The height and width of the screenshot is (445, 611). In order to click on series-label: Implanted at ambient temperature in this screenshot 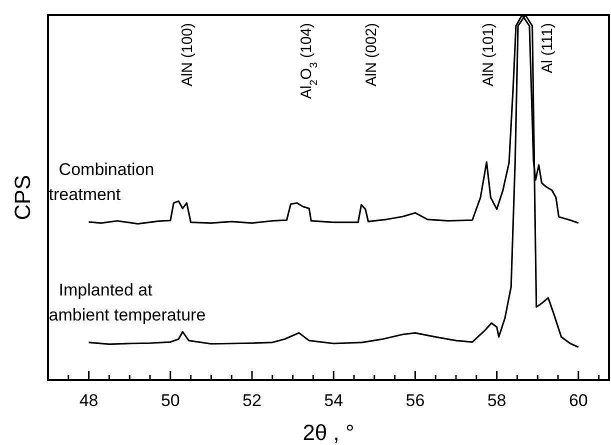, I will do `click(127, 302)`.